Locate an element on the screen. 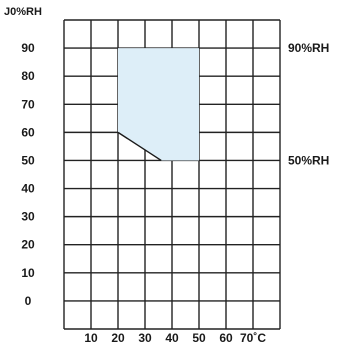 The image size is (338, 346). humidity-annotation: 50%RH is located at coordinates (308, 160).